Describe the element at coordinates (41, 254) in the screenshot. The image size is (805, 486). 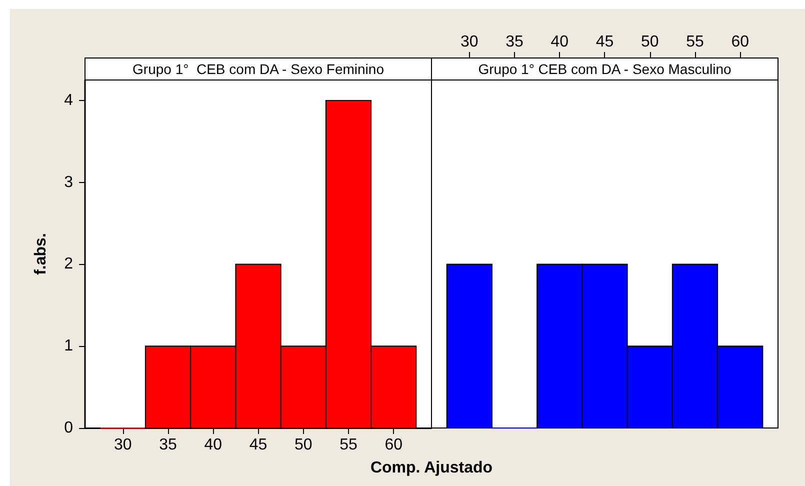
I see `y-axis-title: f.abs.` at that location.